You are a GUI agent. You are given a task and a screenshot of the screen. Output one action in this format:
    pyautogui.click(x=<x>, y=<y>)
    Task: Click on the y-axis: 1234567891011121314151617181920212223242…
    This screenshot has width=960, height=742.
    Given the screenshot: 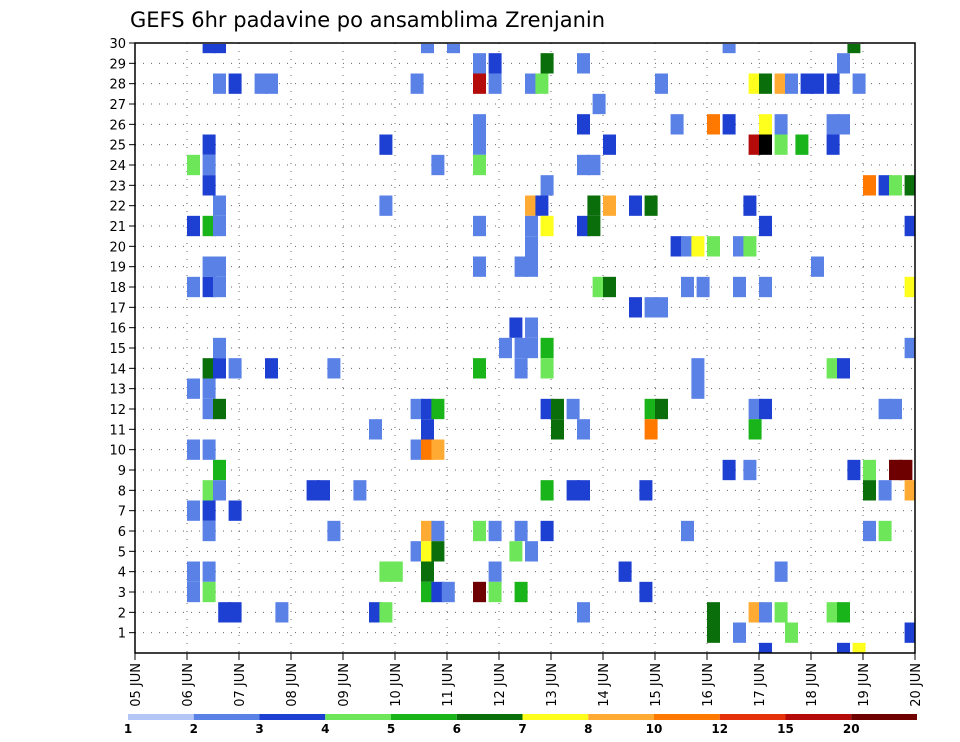 What is the action you would take?
    pyautogui.click(x=122, y=339)
    